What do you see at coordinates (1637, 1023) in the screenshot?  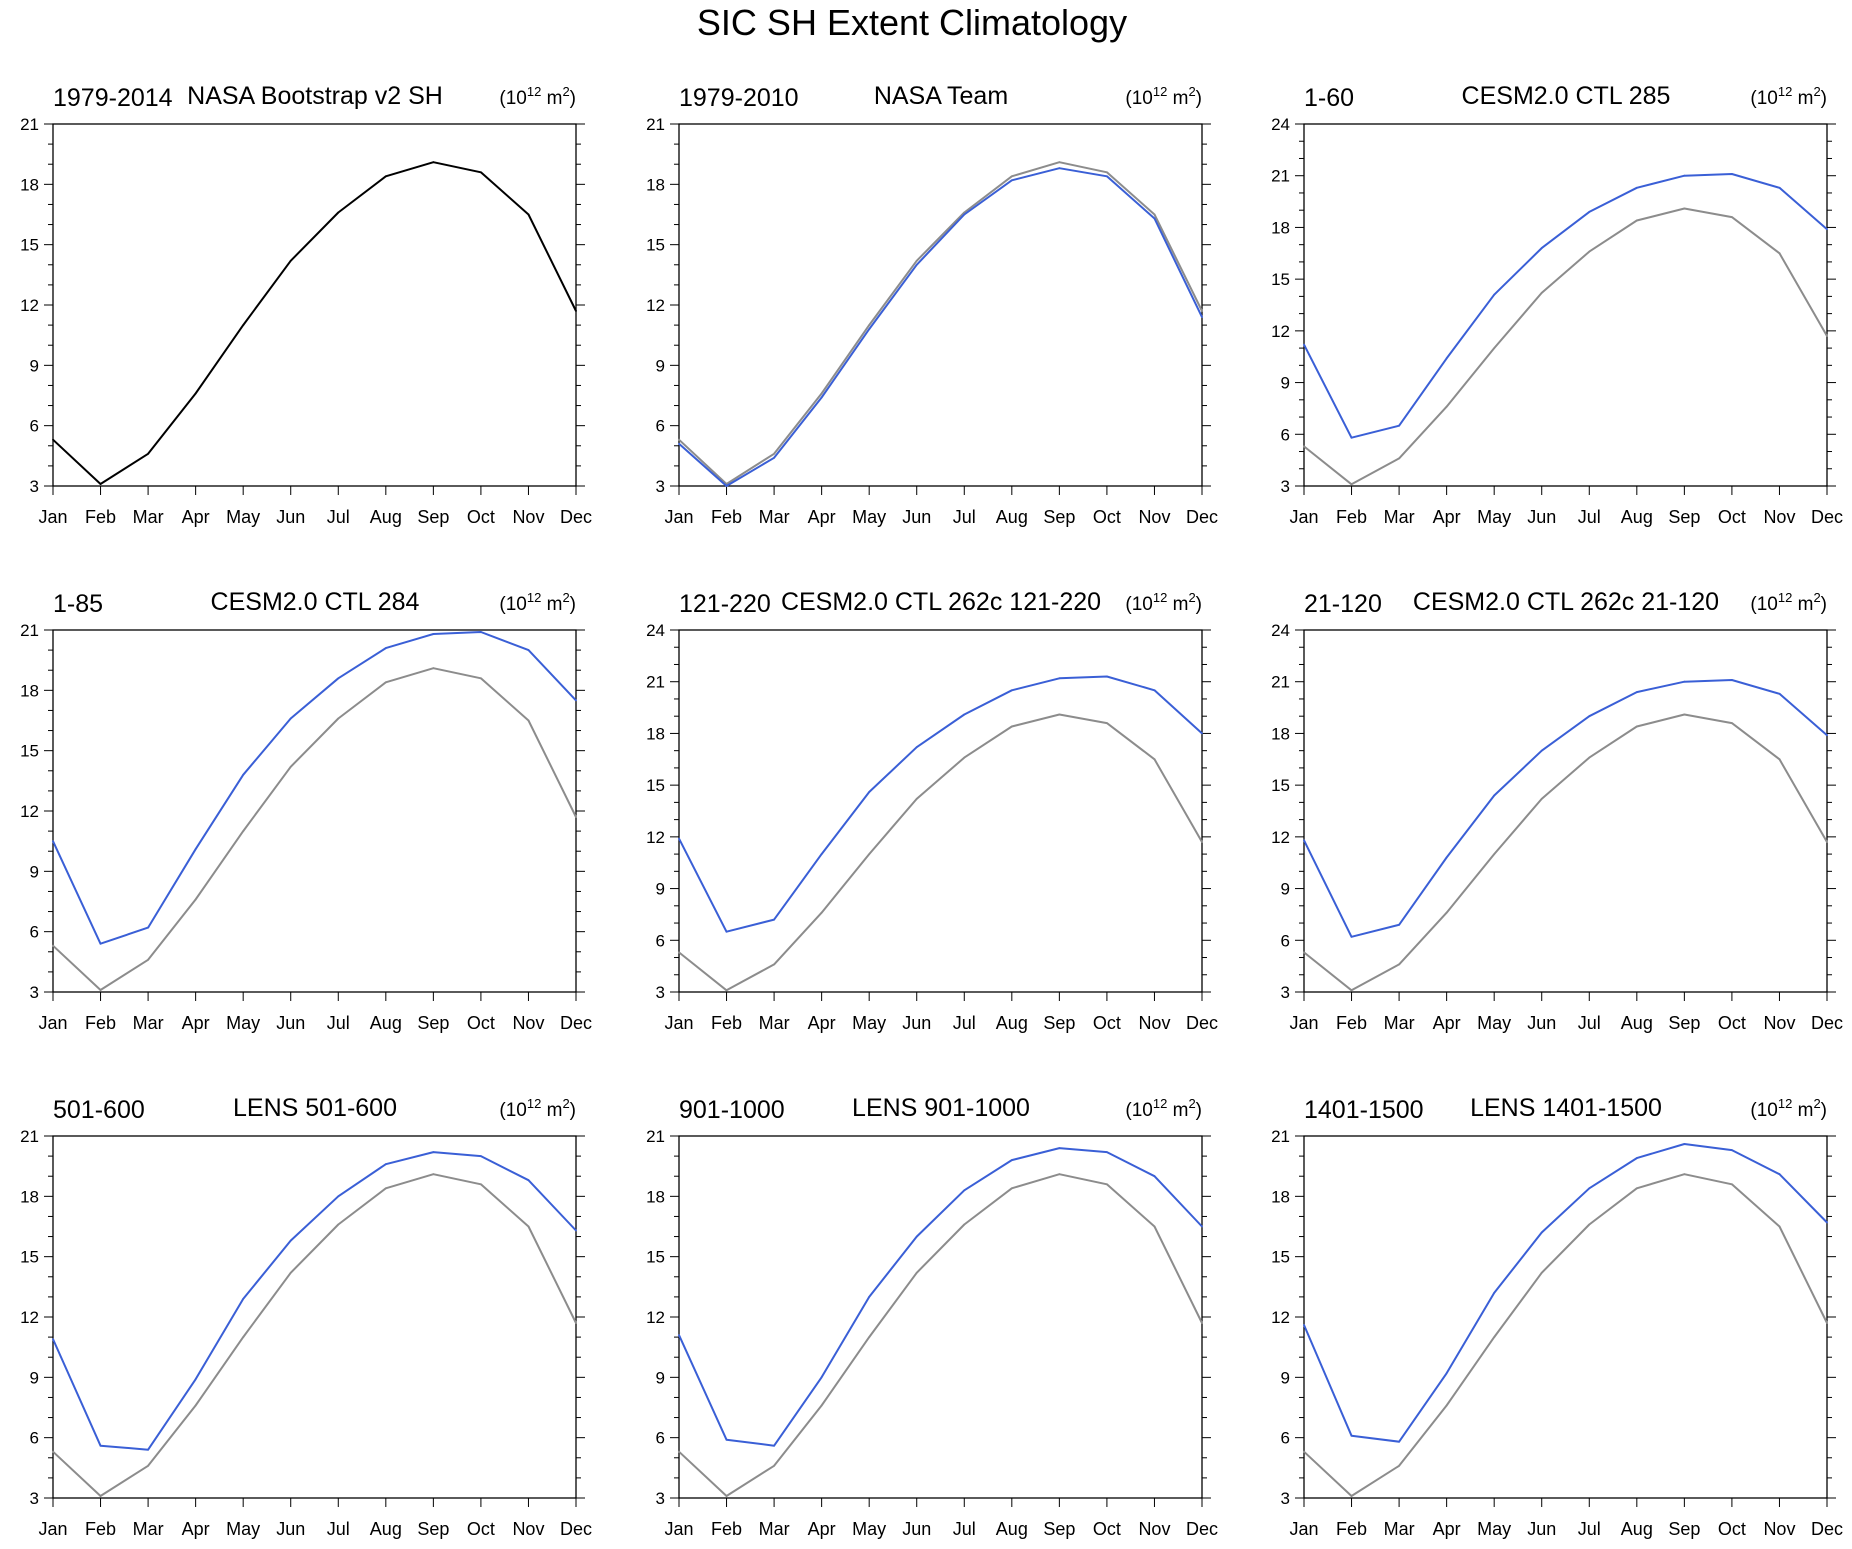 I see `x-tick-label: Aug` at bounding box center [1637, 1023].